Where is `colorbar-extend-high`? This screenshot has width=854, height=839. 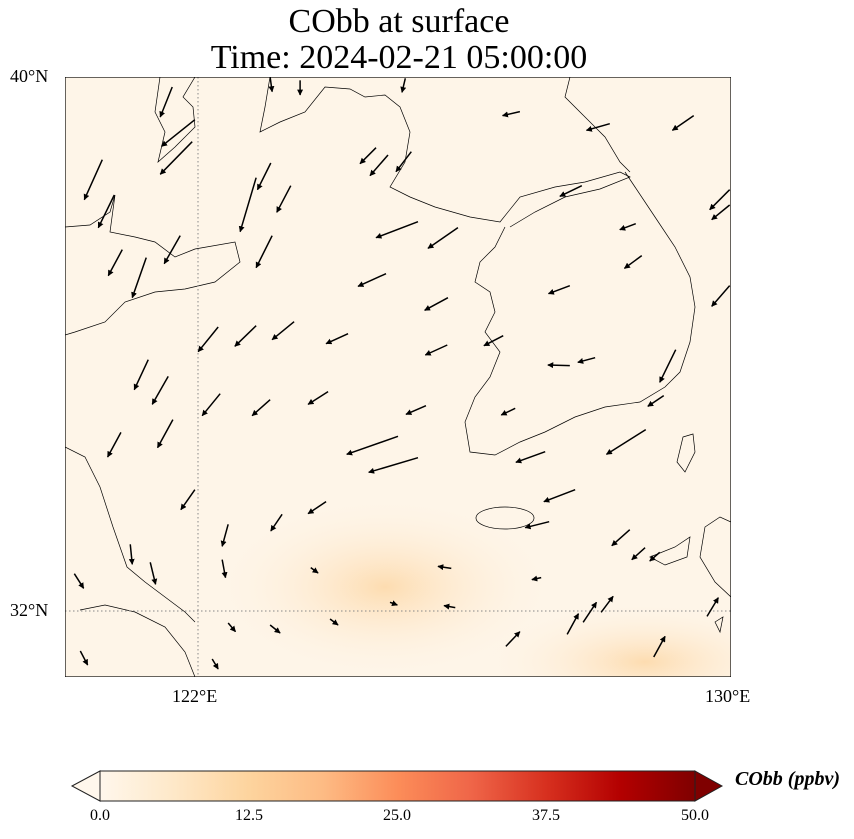 colorbar-extend-high is located at coordinates (709, 786).